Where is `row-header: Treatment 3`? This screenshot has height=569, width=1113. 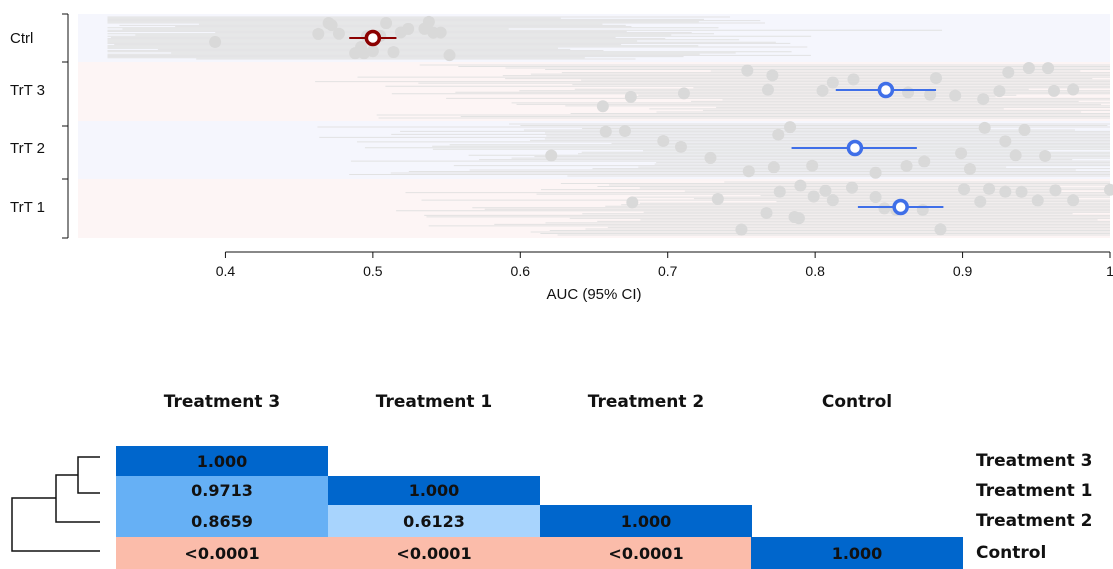 row-header: Treatment 3 is located at coordinates (1034, 461).